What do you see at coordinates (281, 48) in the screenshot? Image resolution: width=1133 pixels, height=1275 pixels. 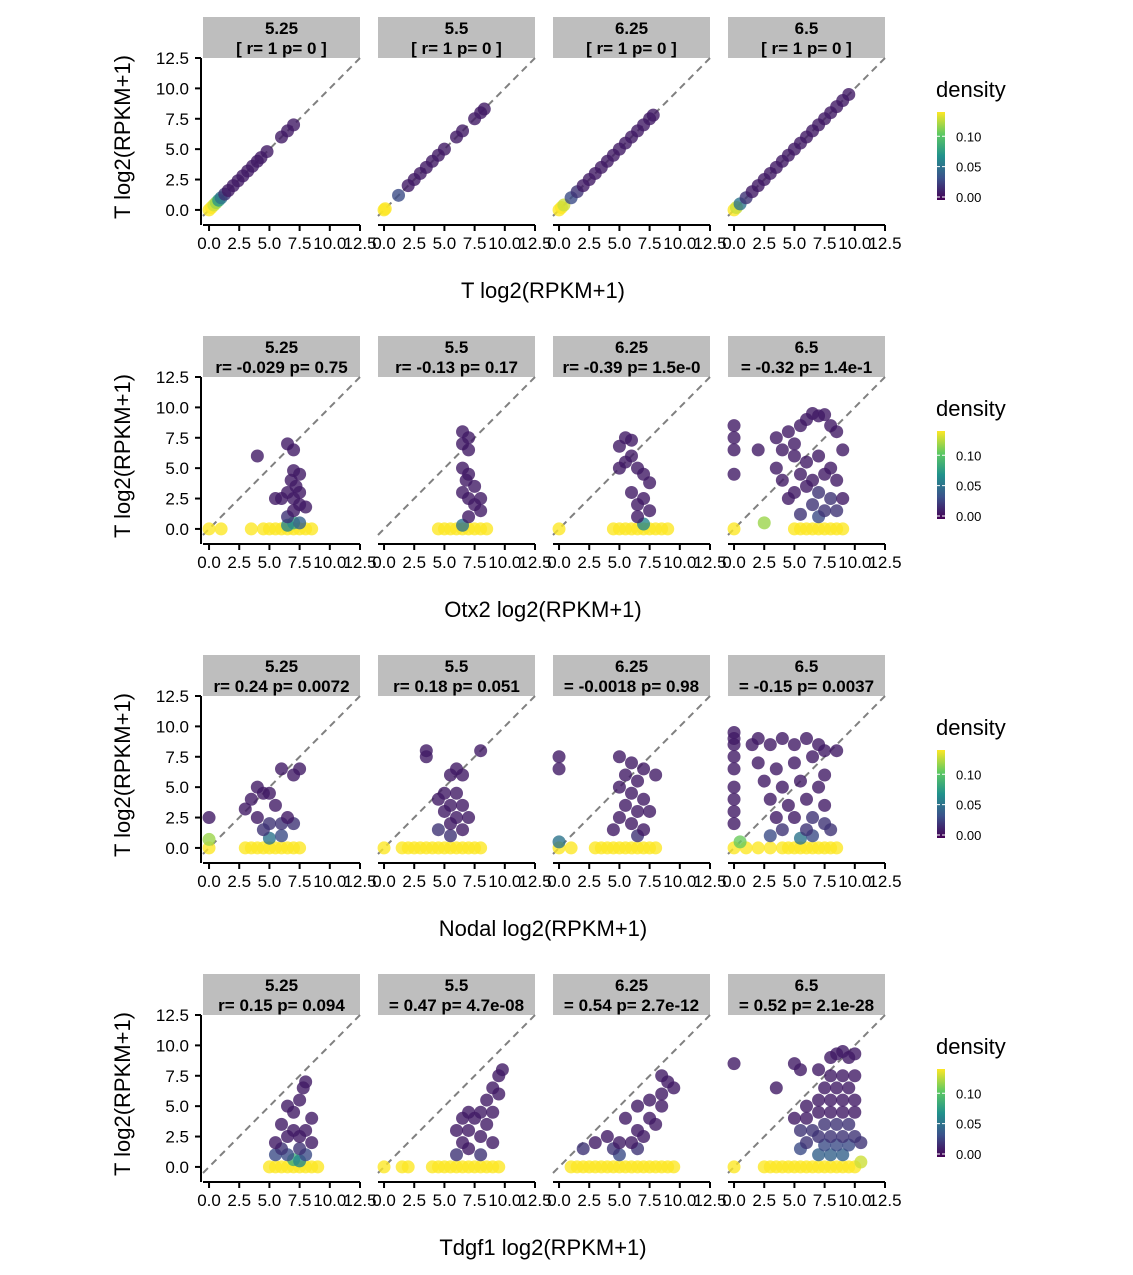 I see `facet-stat-label: [ r= 1 p= 0 ]` at bounding box center [281, 48].